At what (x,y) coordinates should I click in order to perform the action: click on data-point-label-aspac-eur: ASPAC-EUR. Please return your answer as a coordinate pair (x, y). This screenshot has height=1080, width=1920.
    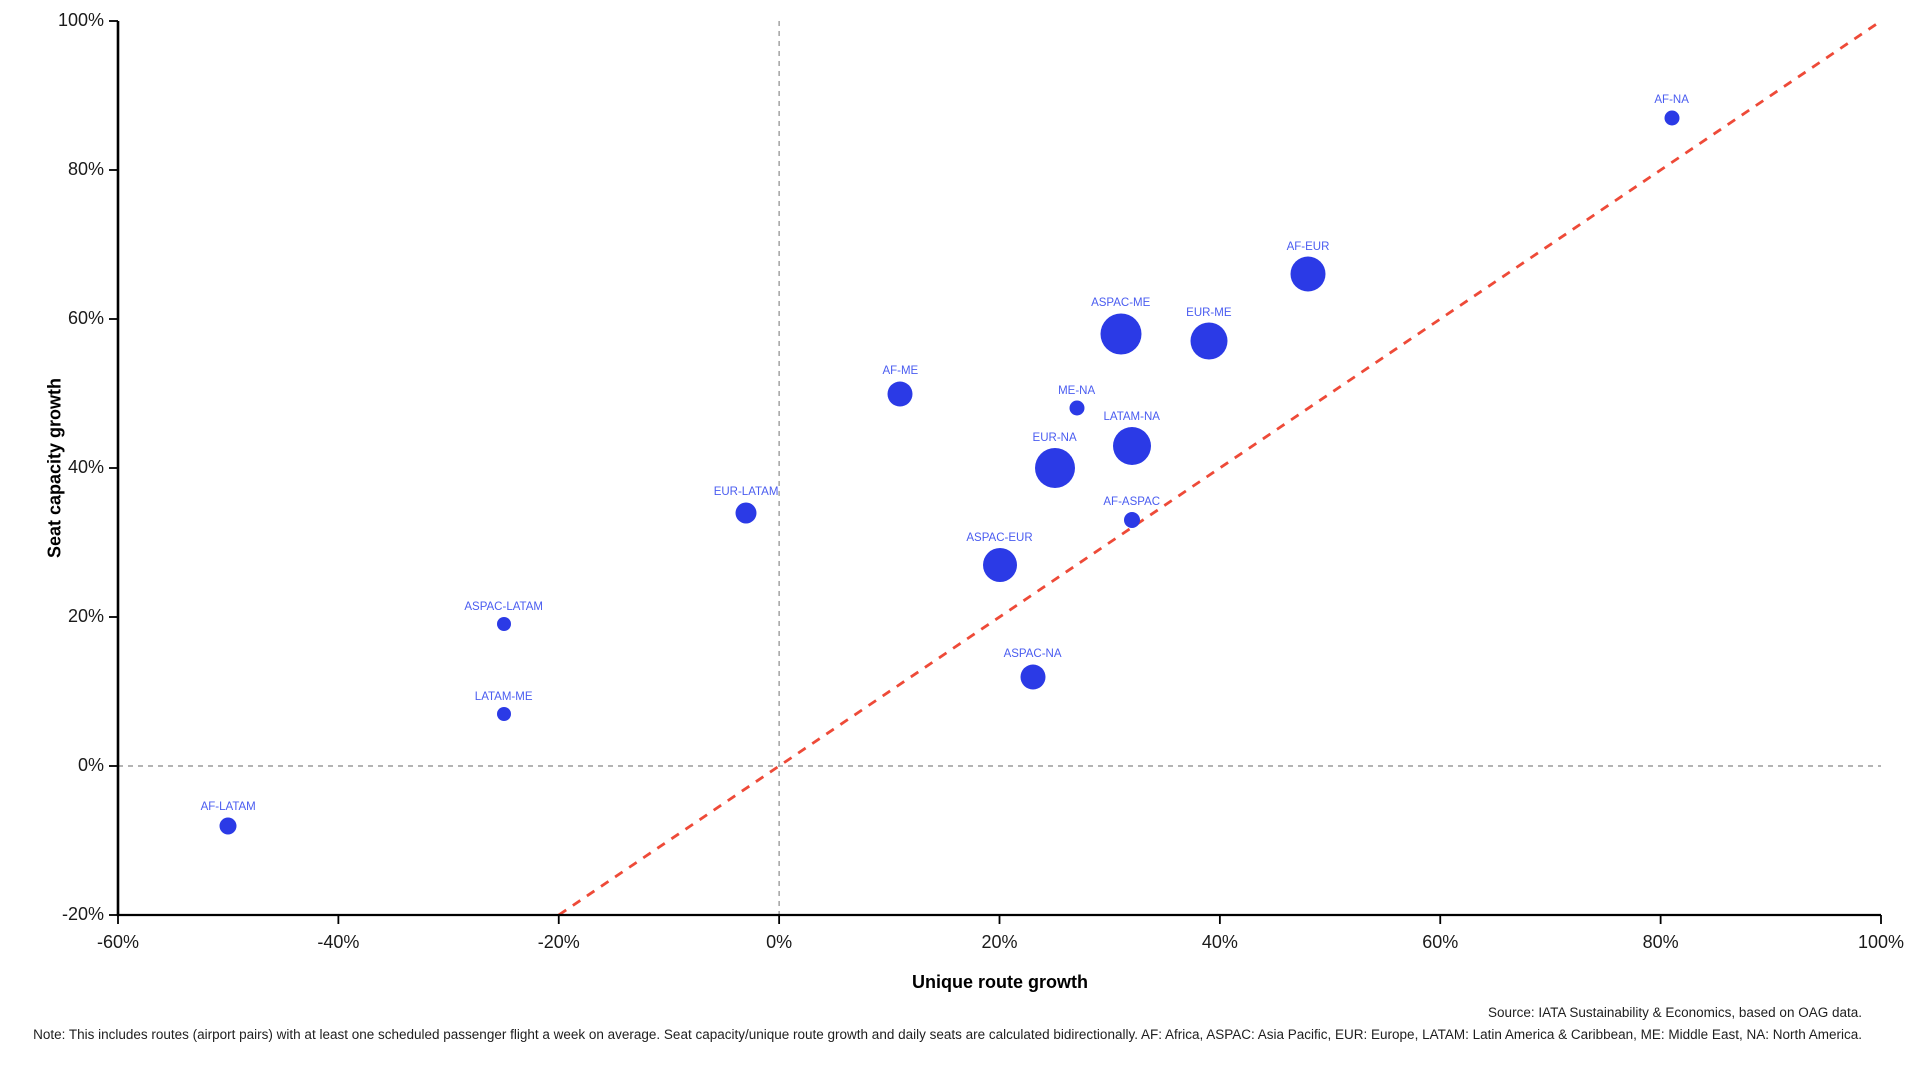
    Looking at the image, I should click on (999, 537).